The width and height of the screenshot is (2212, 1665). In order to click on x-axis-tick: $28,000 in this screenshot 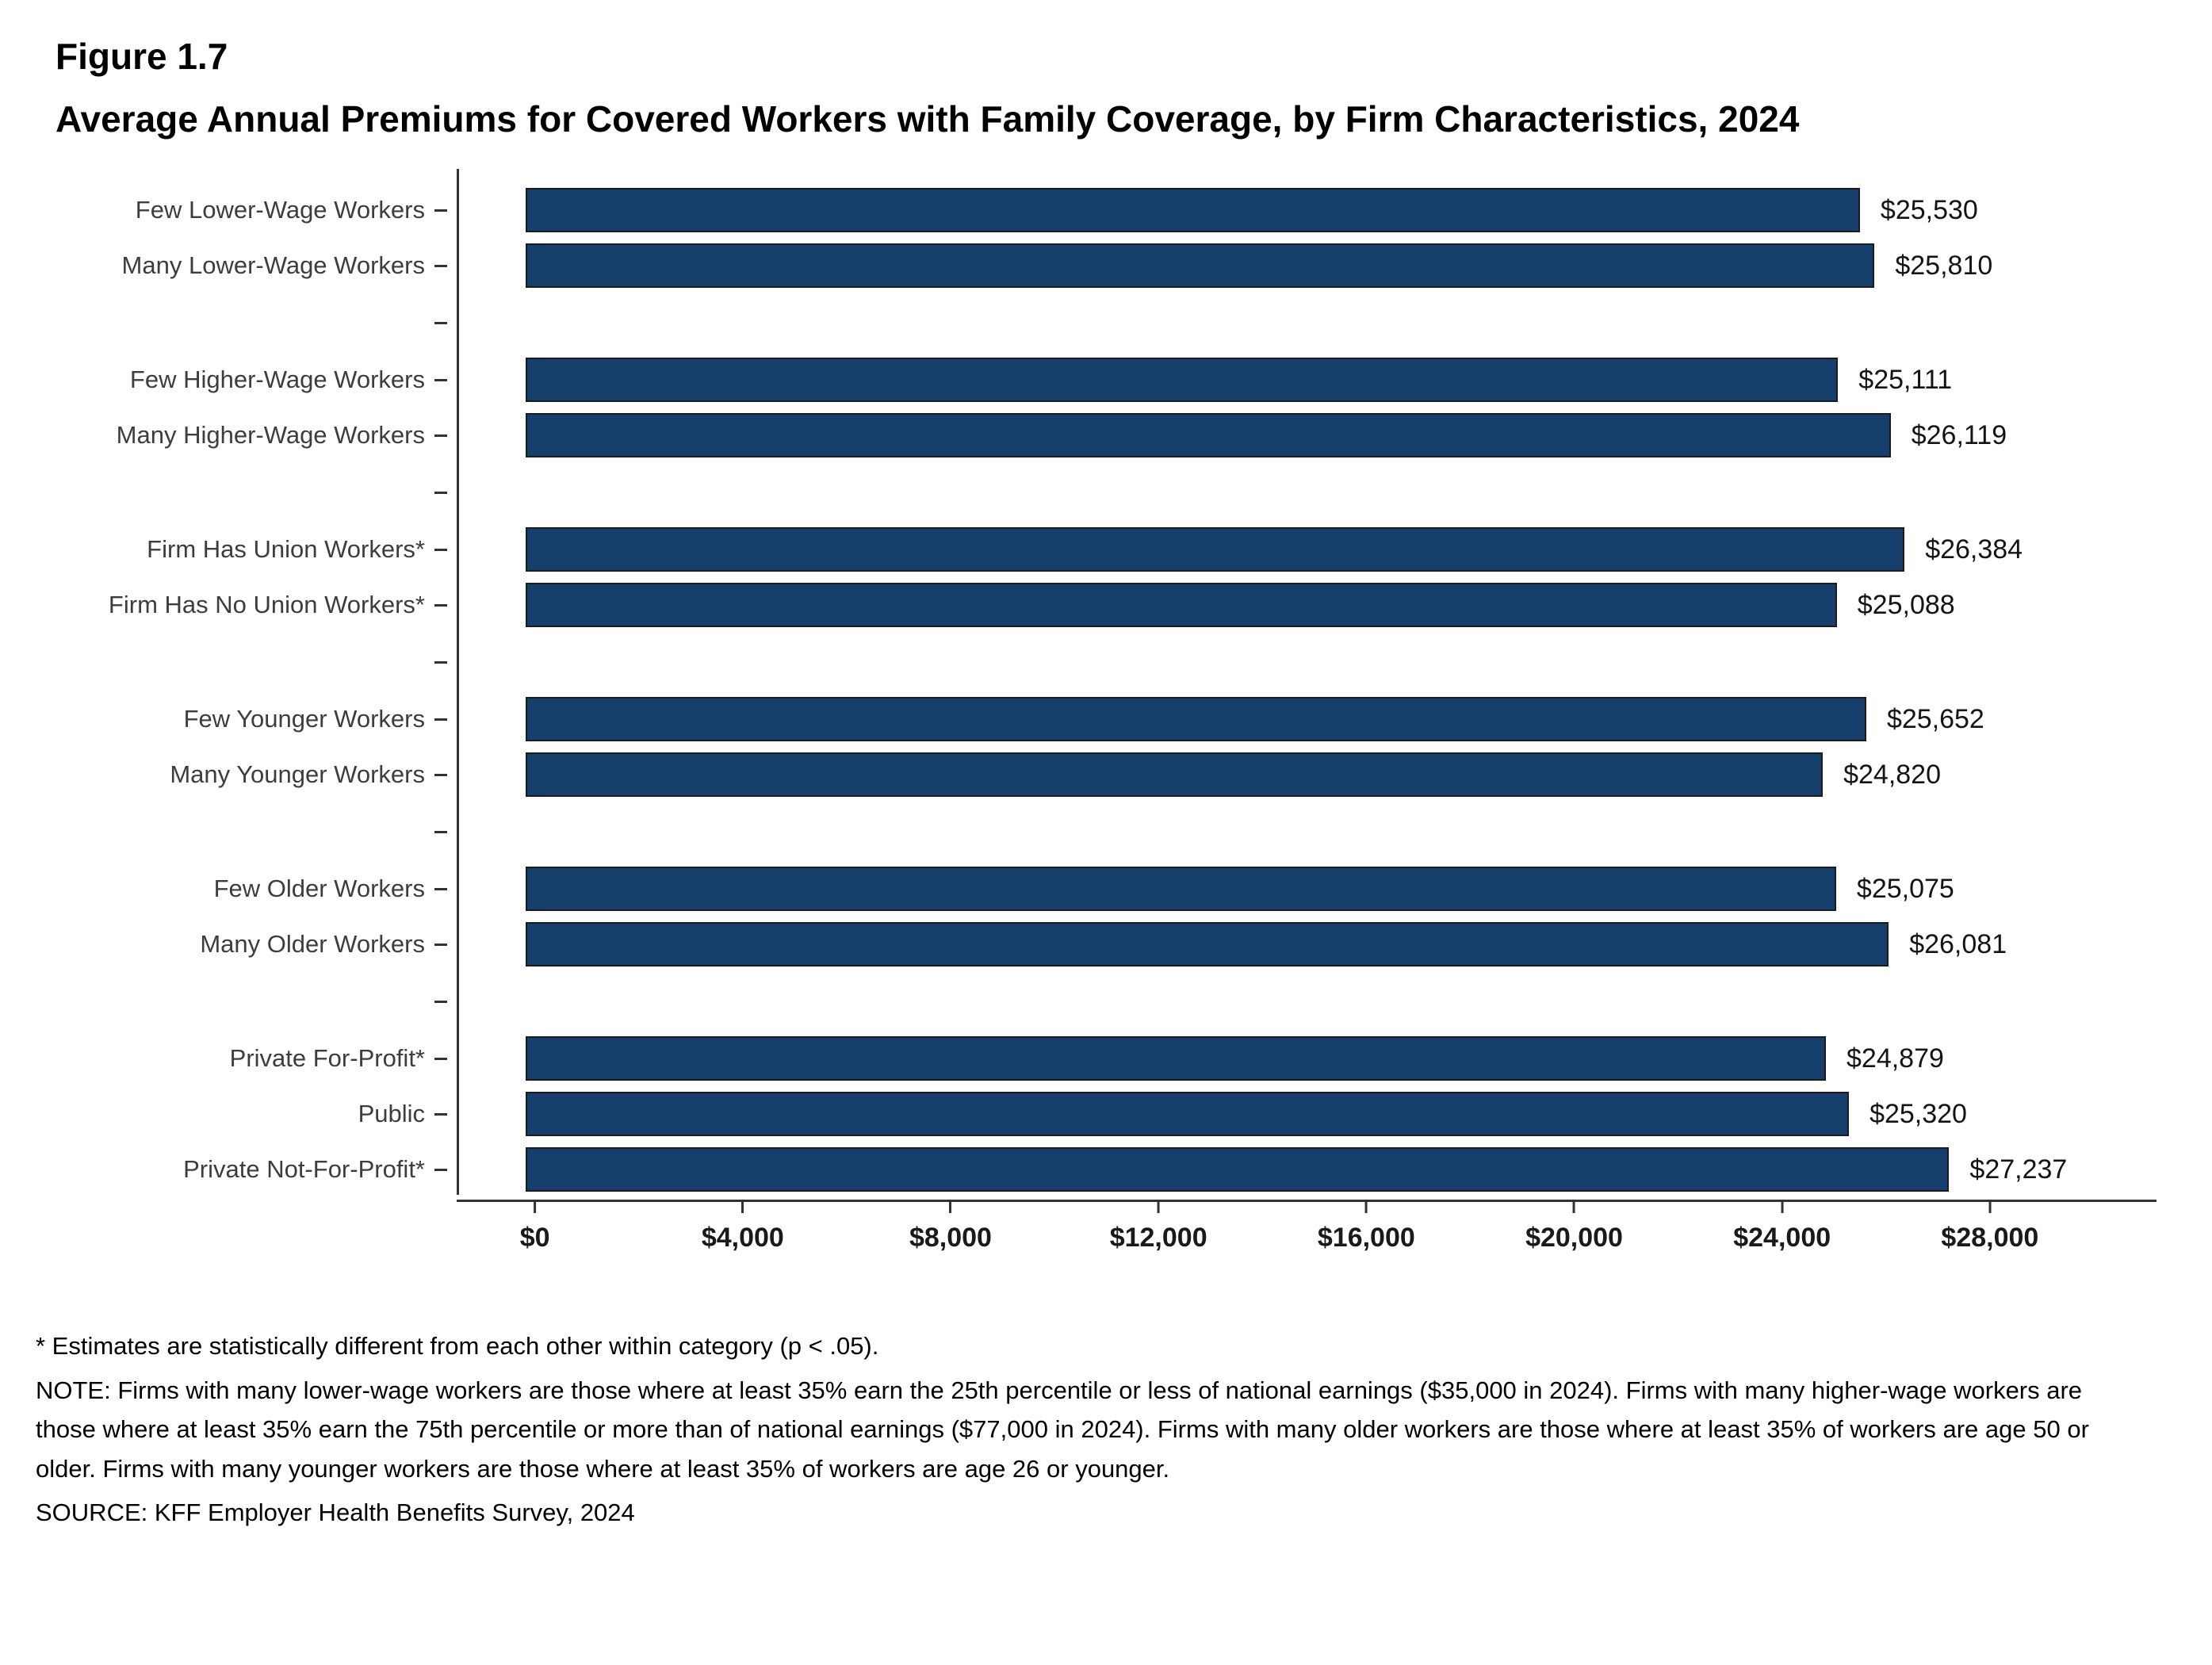, I will do `click(1990, 1228)`.